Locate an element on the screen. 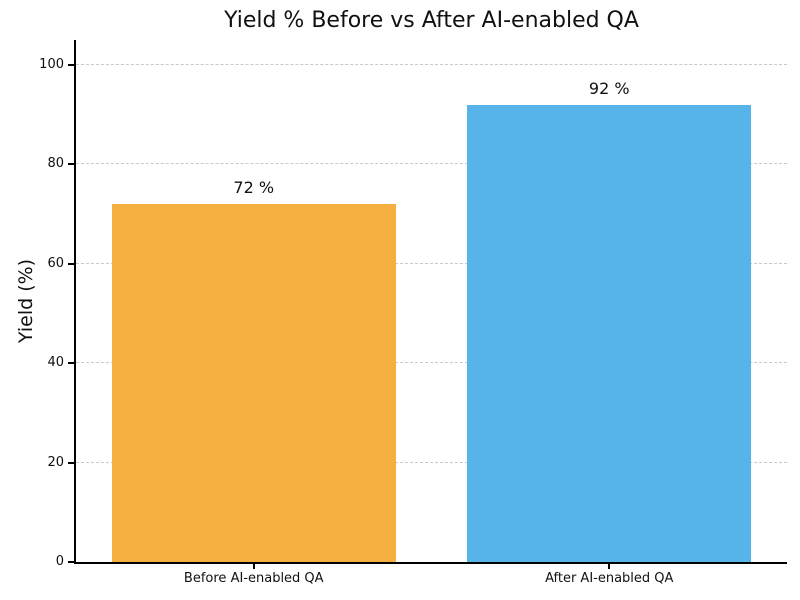 Image resolution: width=800 pixels, height=600 pixels. y-tick-label: 80 is located at coordinates (55, 164).